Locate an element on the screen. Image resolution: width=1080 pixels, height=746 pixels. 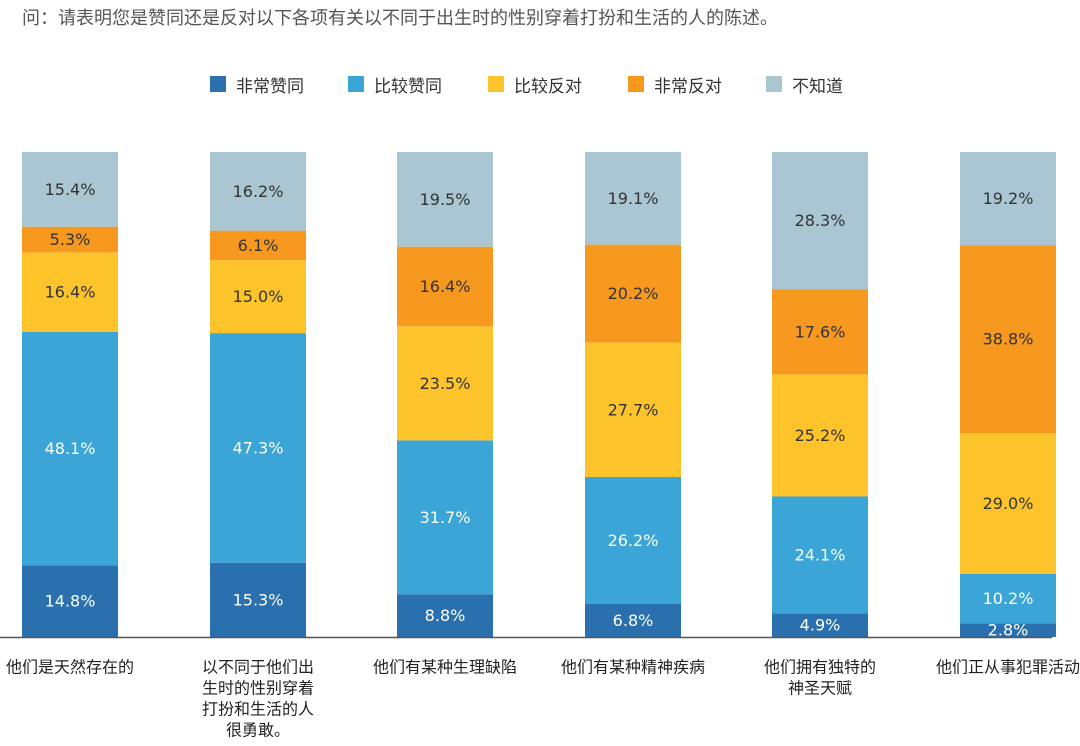
legend-item-somewhat-agree: 比较赞同 is located at coordinates (395, 84).